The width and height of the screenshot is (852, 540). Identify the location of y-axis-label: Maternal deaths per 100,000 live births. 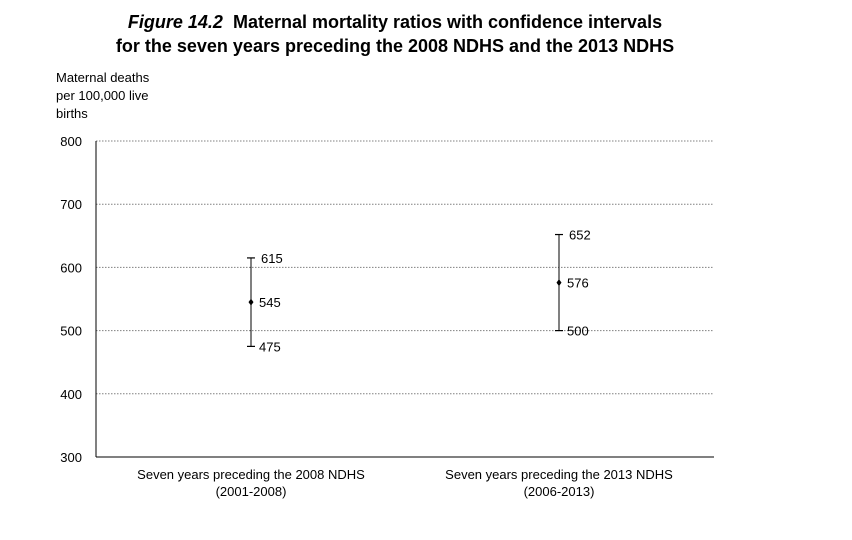
(126, 96).